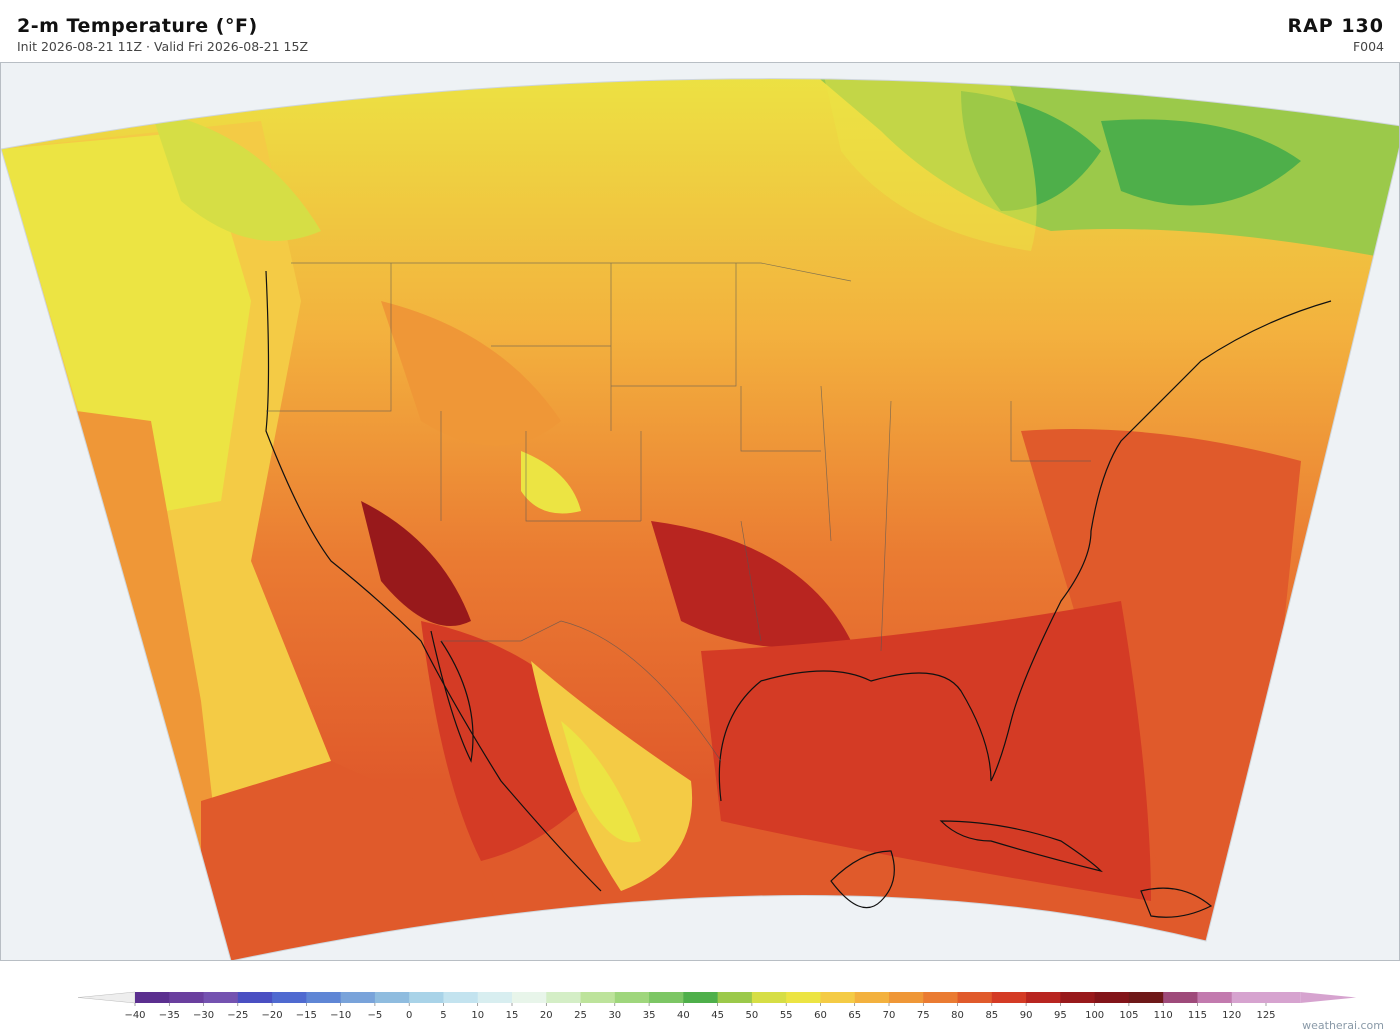 This screenshot has width=1400, height=1034. Describe the element at coordinates (649, 1015) in the screenshot. I see `colorbar-tick-label: 35` at that location.